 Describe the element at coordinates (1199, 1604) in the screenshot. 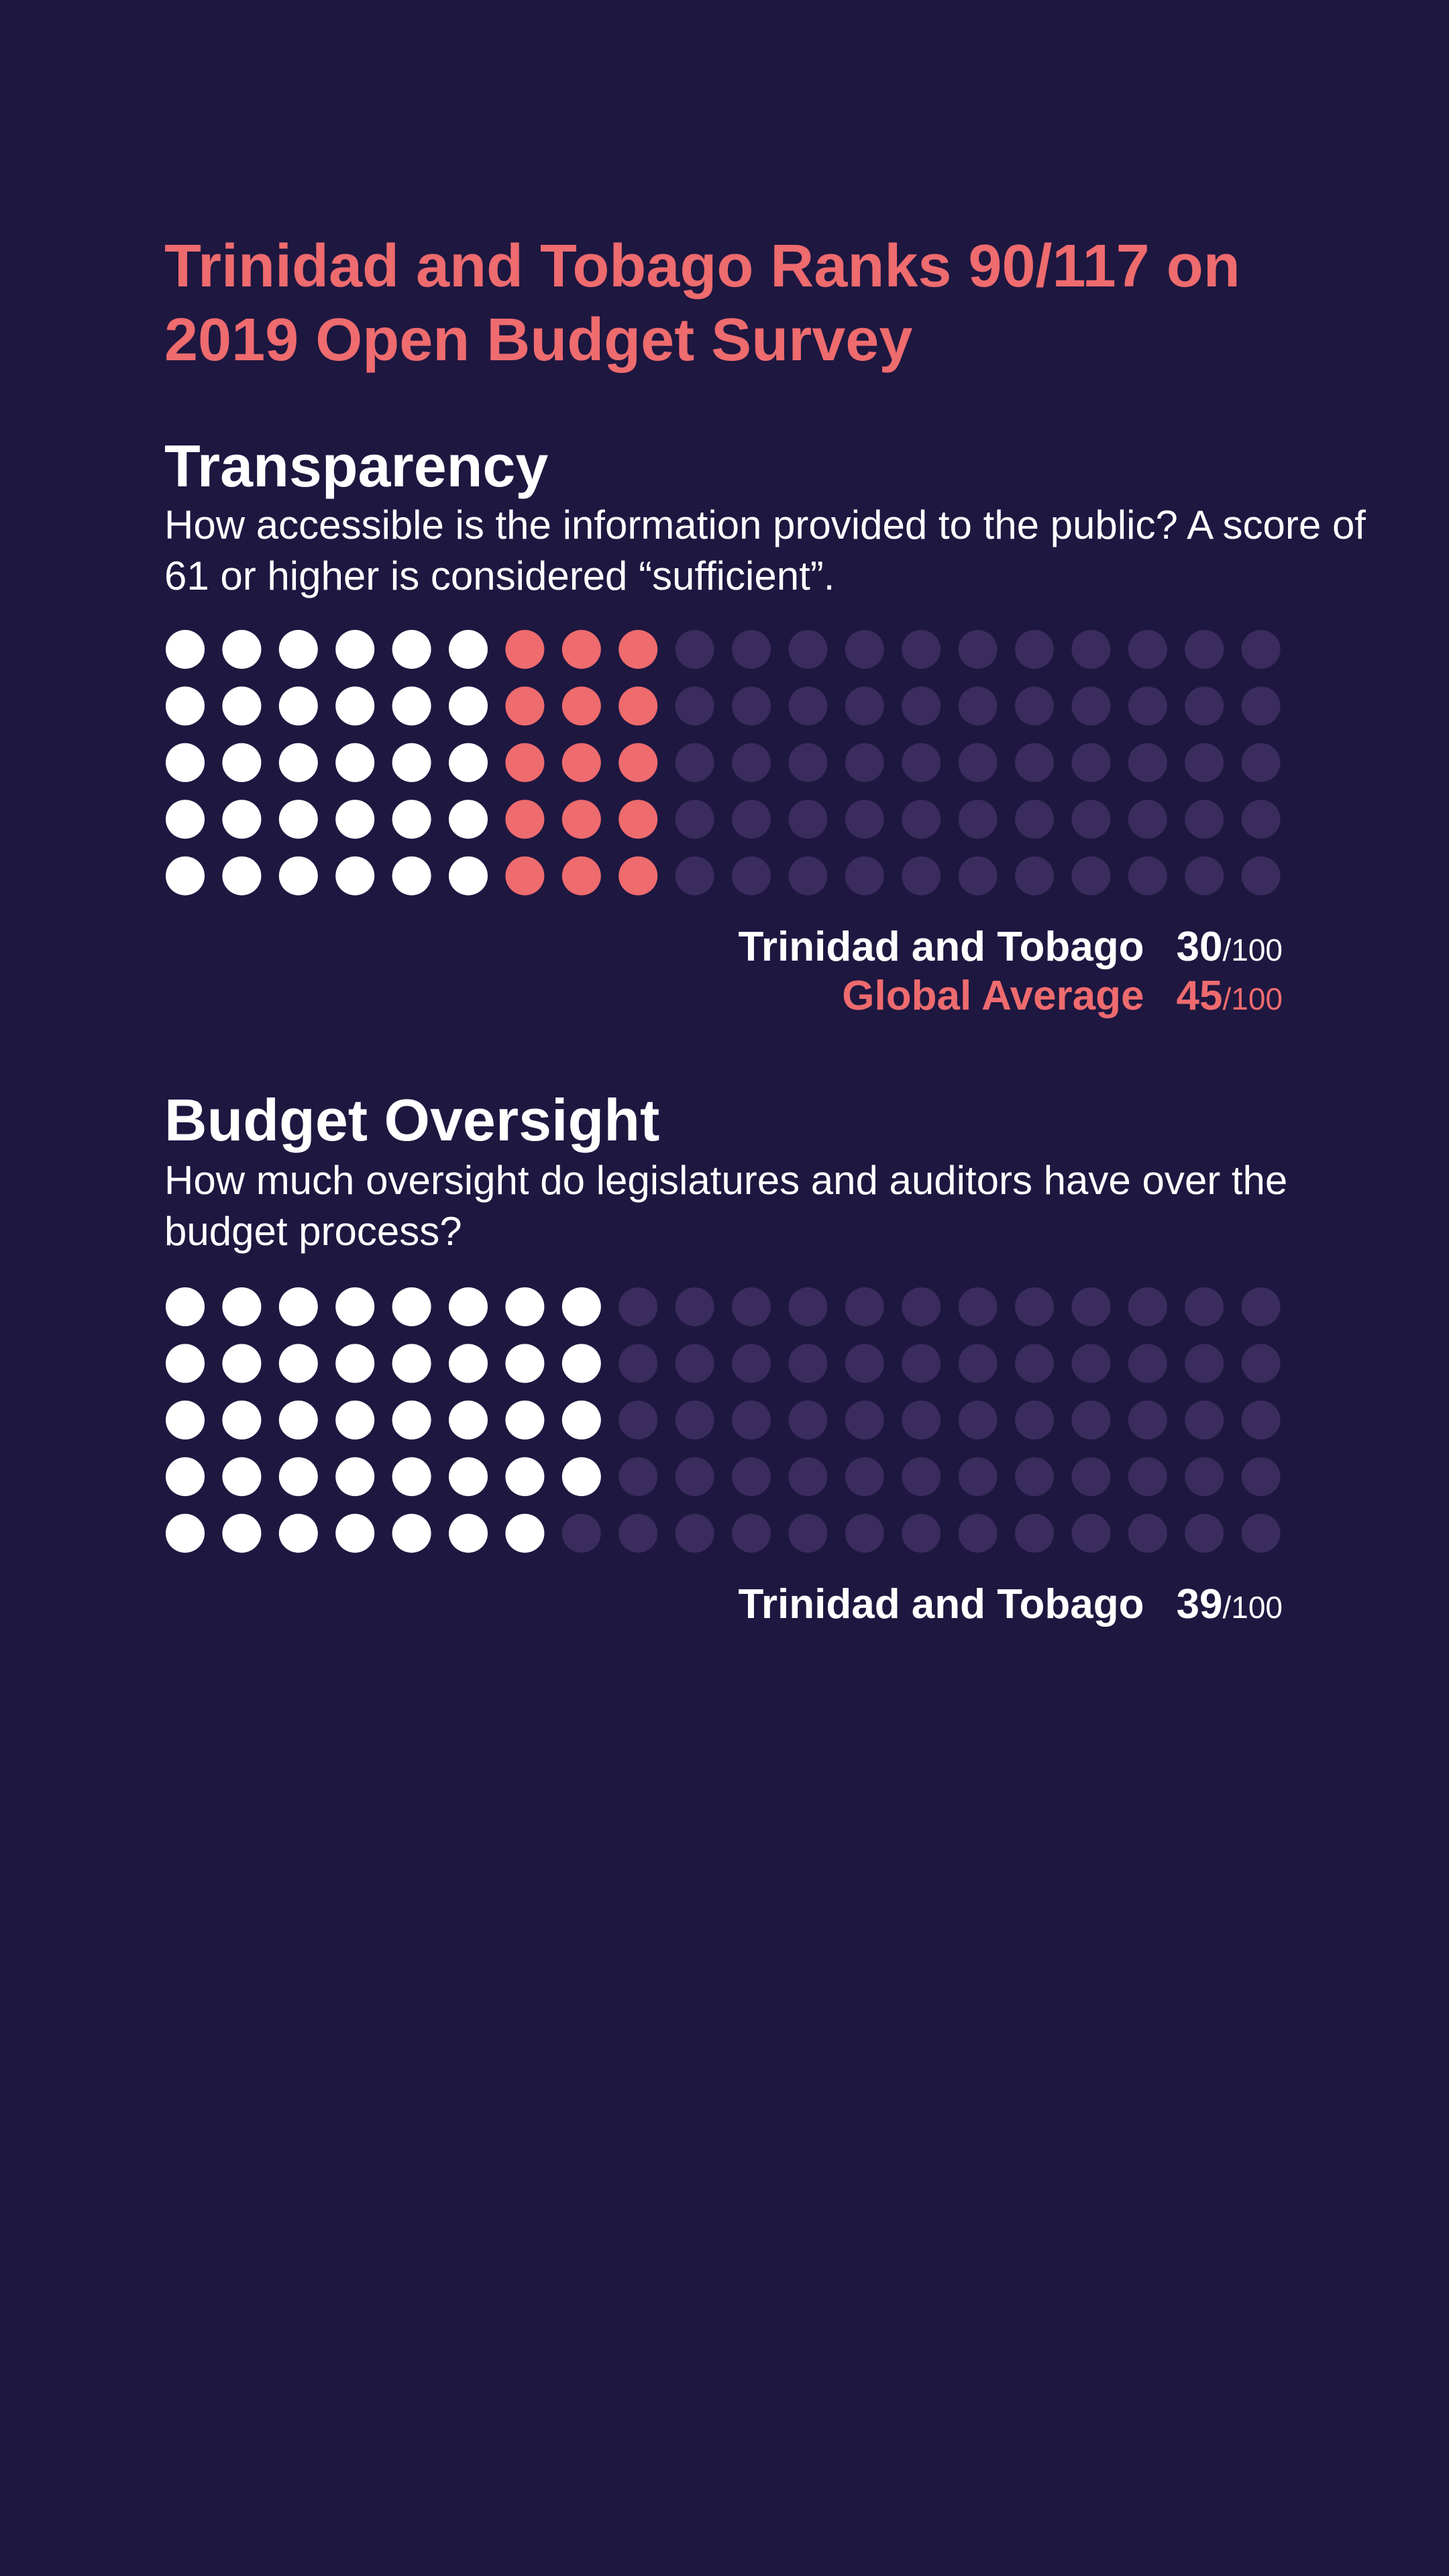

I see `oversight-country-number: 39` at that location.